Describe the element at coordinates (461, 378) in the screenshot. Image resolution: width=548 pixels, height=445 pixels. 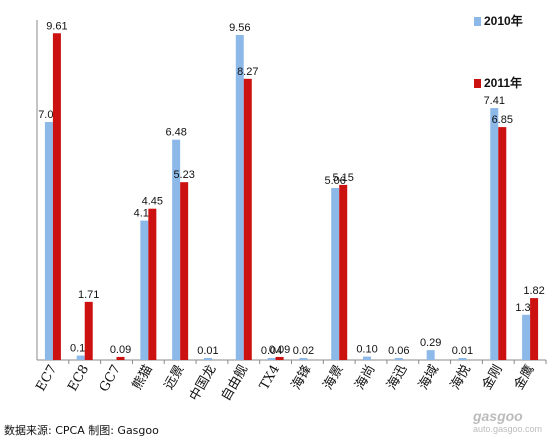
I see `category-label: 海悦` at that location.